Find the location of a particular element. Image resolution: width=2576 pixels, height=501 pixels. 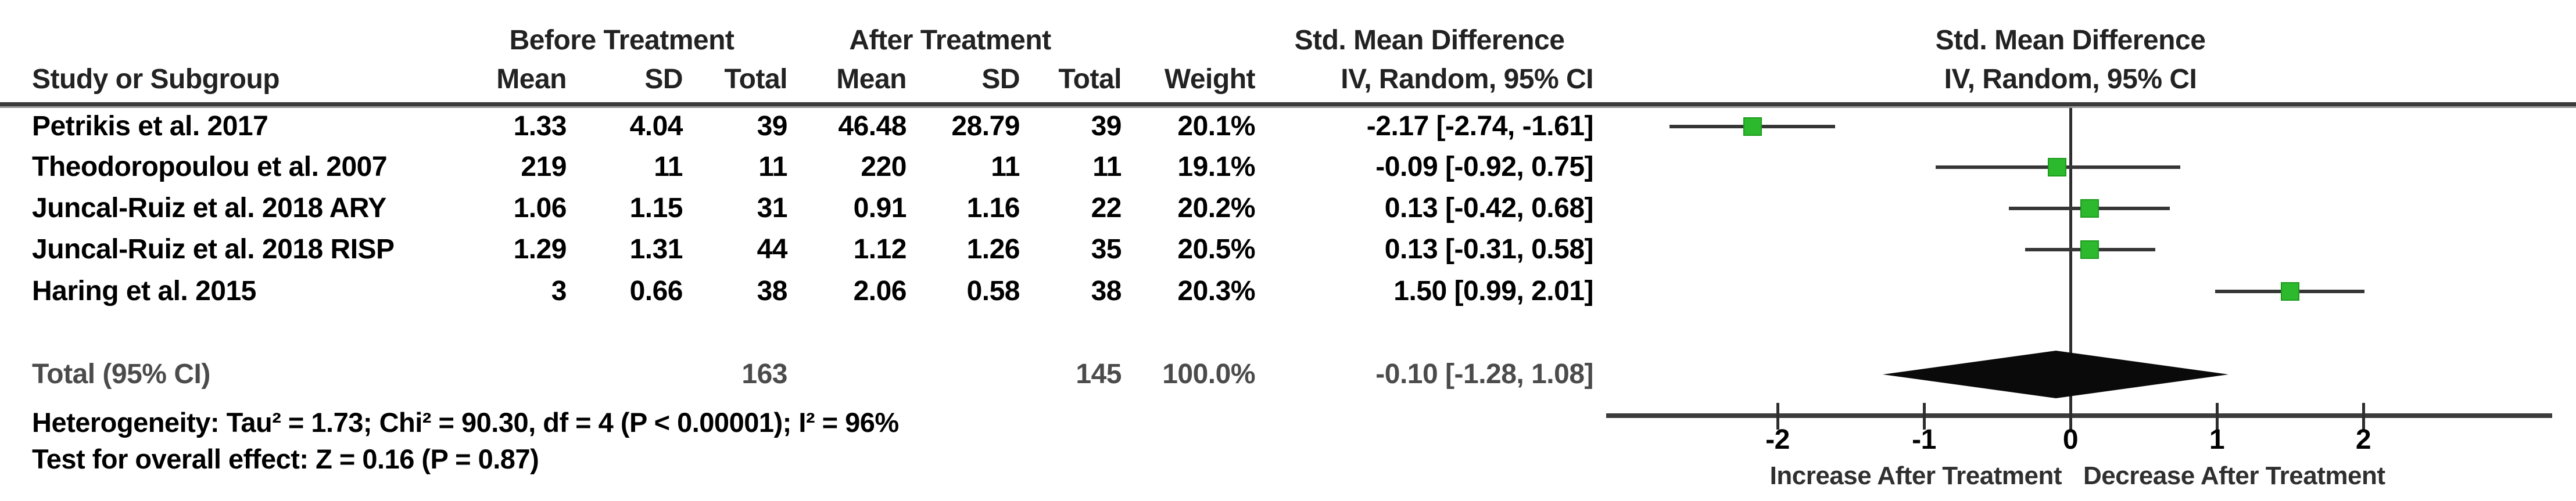

axis-caption-right: Decrease After Treatment is located at coordinates (2234, 476).